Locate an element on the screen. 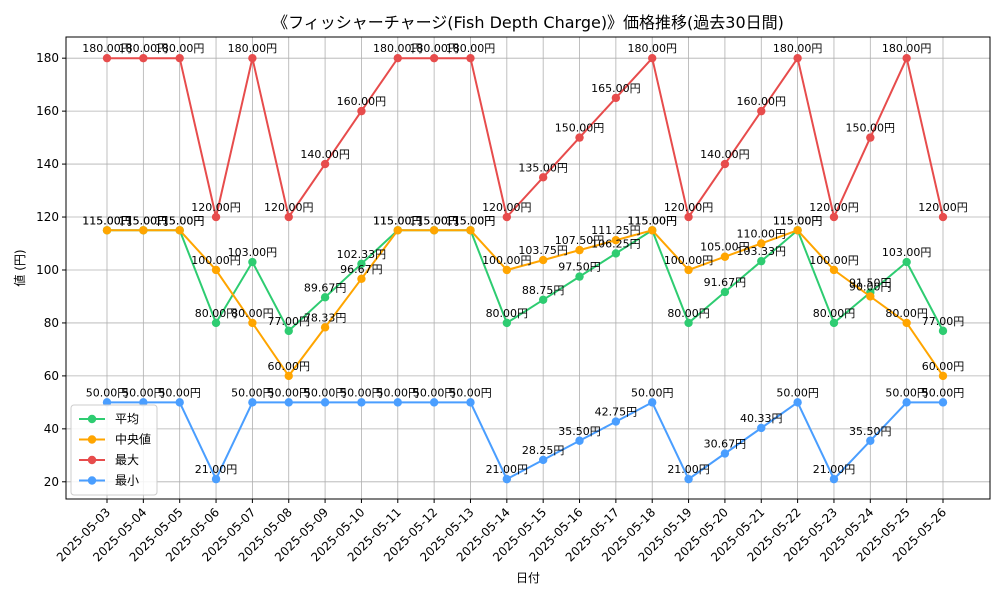 The width and height of the screenshot is (1000, 600). data-label: 105.00円 is located at coordinates (725, 247).